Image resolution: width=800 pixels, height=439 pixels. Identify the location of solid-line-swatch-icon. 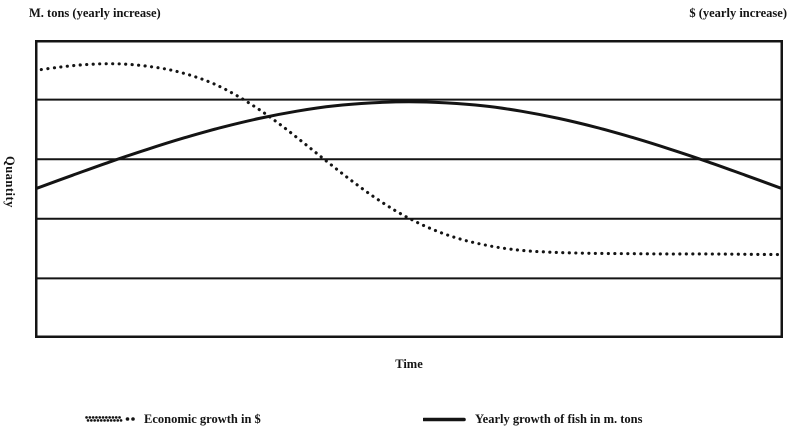
(444, 419).